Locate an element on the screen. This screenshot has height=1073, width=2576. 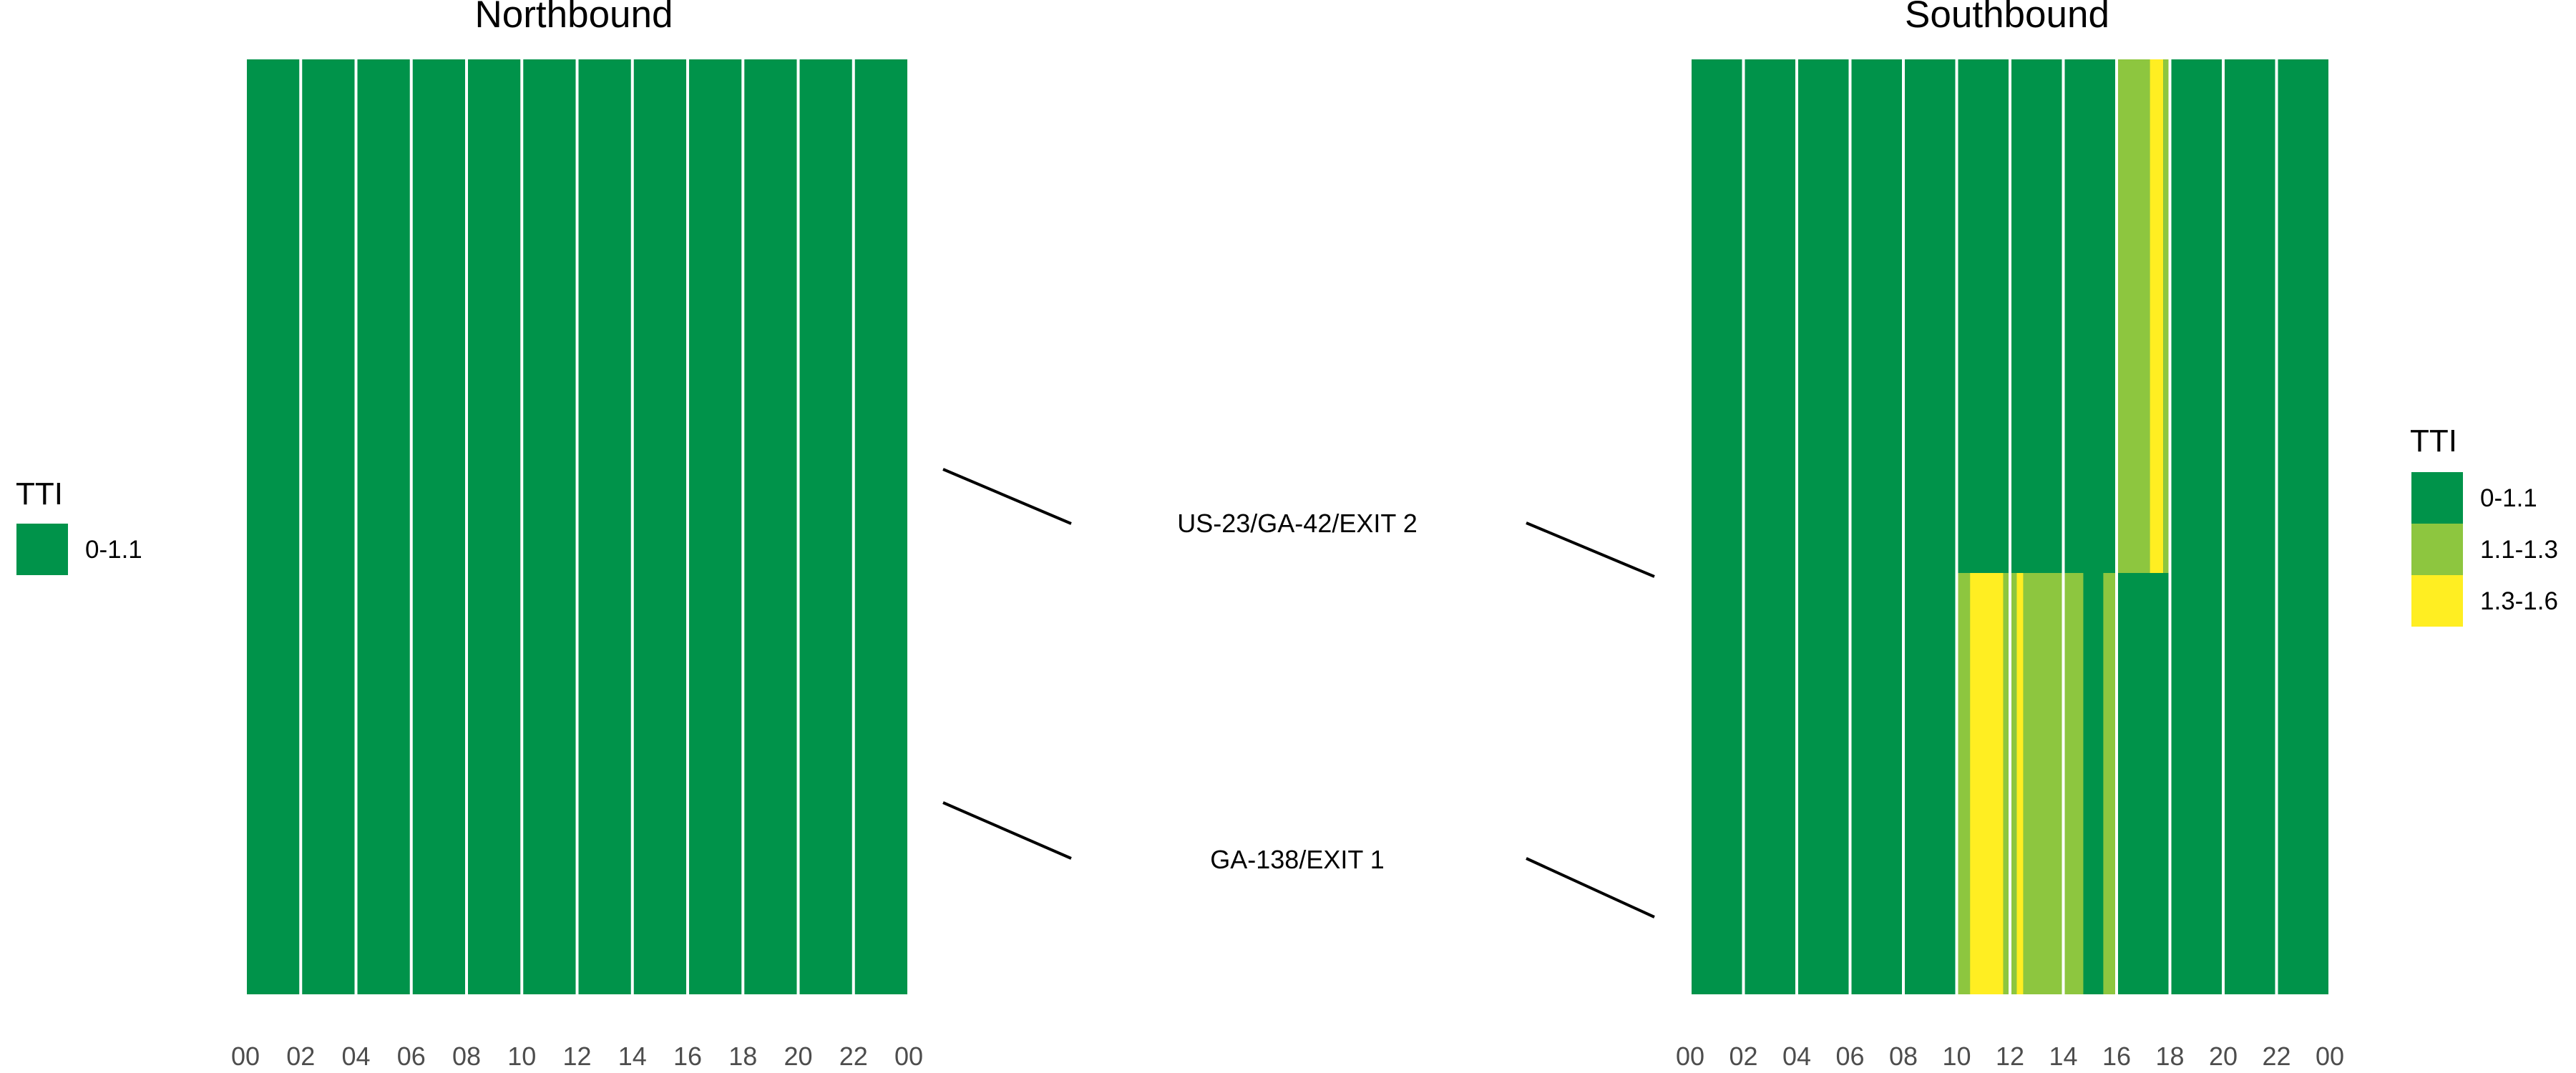
southbound-tick-label: 04 is located at coordinates (1796, 1056).